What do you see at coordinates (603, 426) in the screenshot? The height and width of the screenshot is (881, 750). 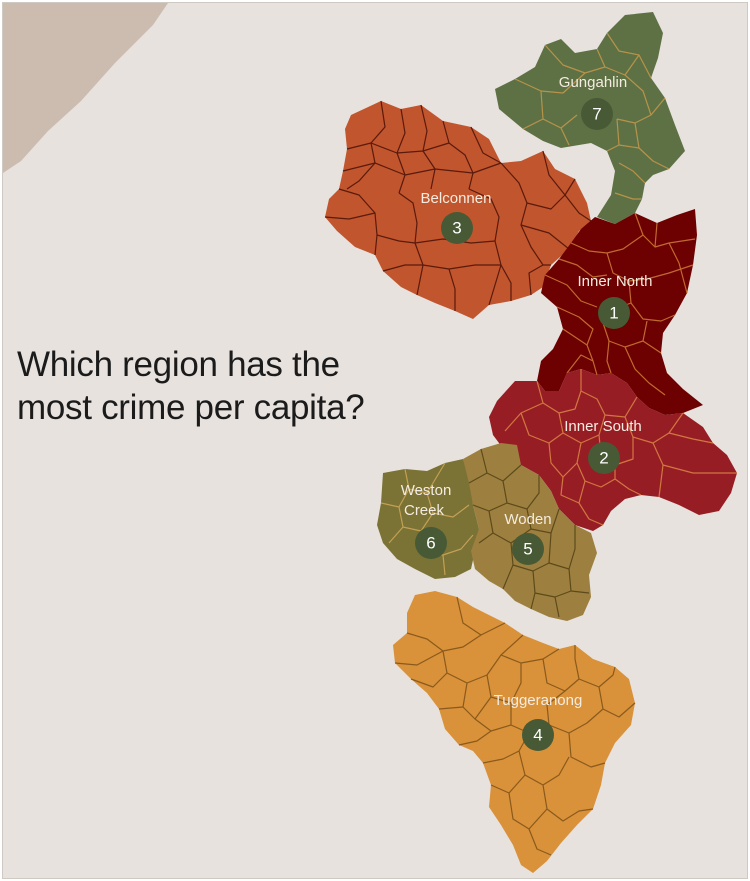 I see `region-label-inner-south: Inner South` at bounding box center [603, 426].